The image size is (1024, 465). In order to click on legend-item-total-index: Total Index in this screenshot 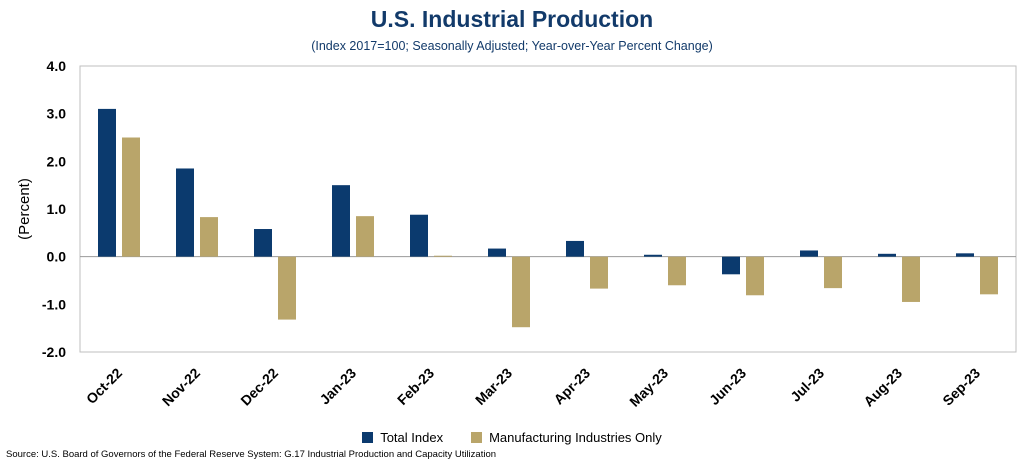, I will do `click(402, 437)`.